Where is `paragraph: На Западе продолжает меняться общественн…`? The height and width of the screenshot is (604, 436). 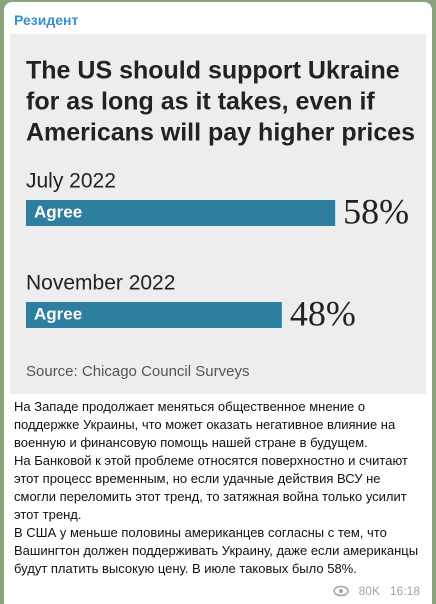
paragraph: На Западе продолжает меняться общественн… is located at coordinates (205, 424).